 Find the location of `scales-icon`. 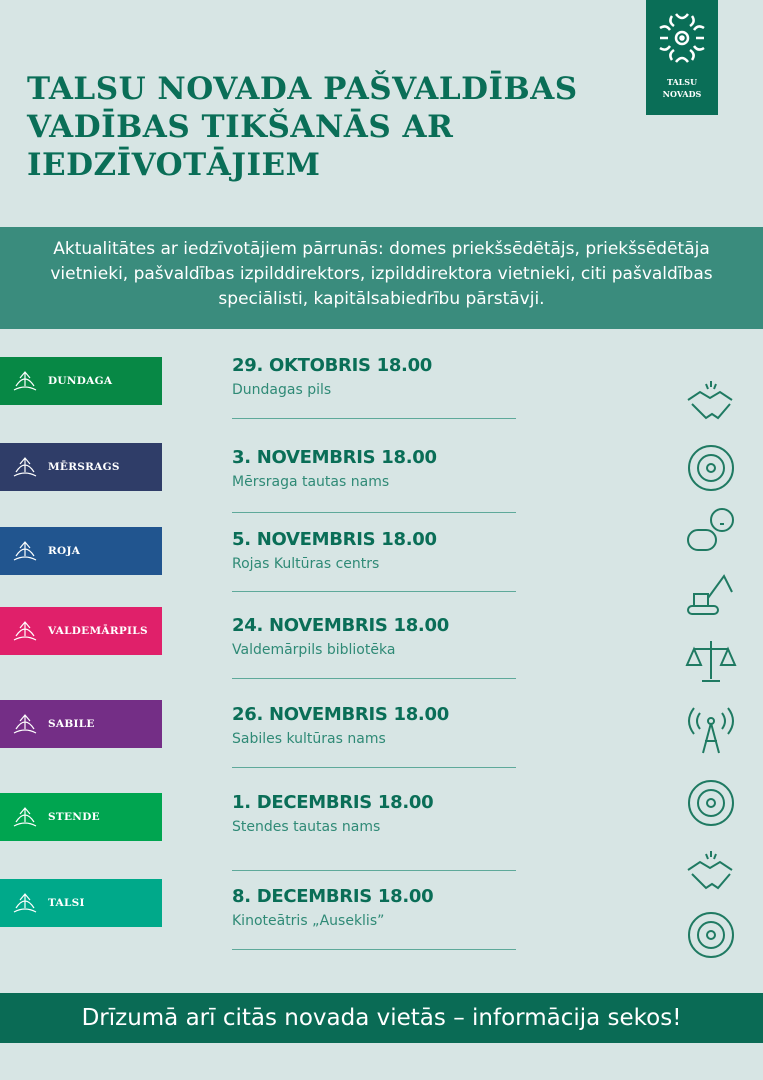

scales-icon is located at coordinates (711, 661).